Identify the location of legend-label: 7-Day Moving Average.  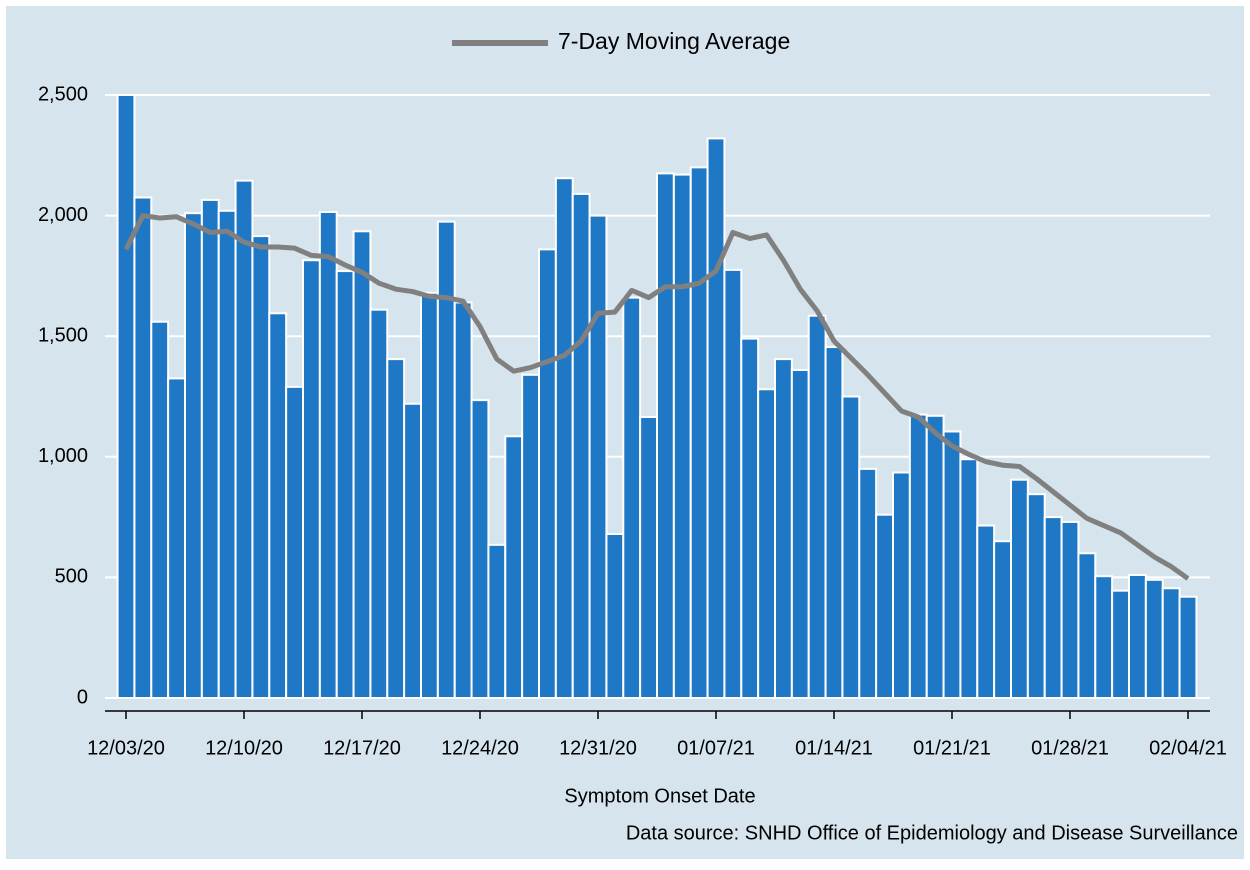
(674, 41).